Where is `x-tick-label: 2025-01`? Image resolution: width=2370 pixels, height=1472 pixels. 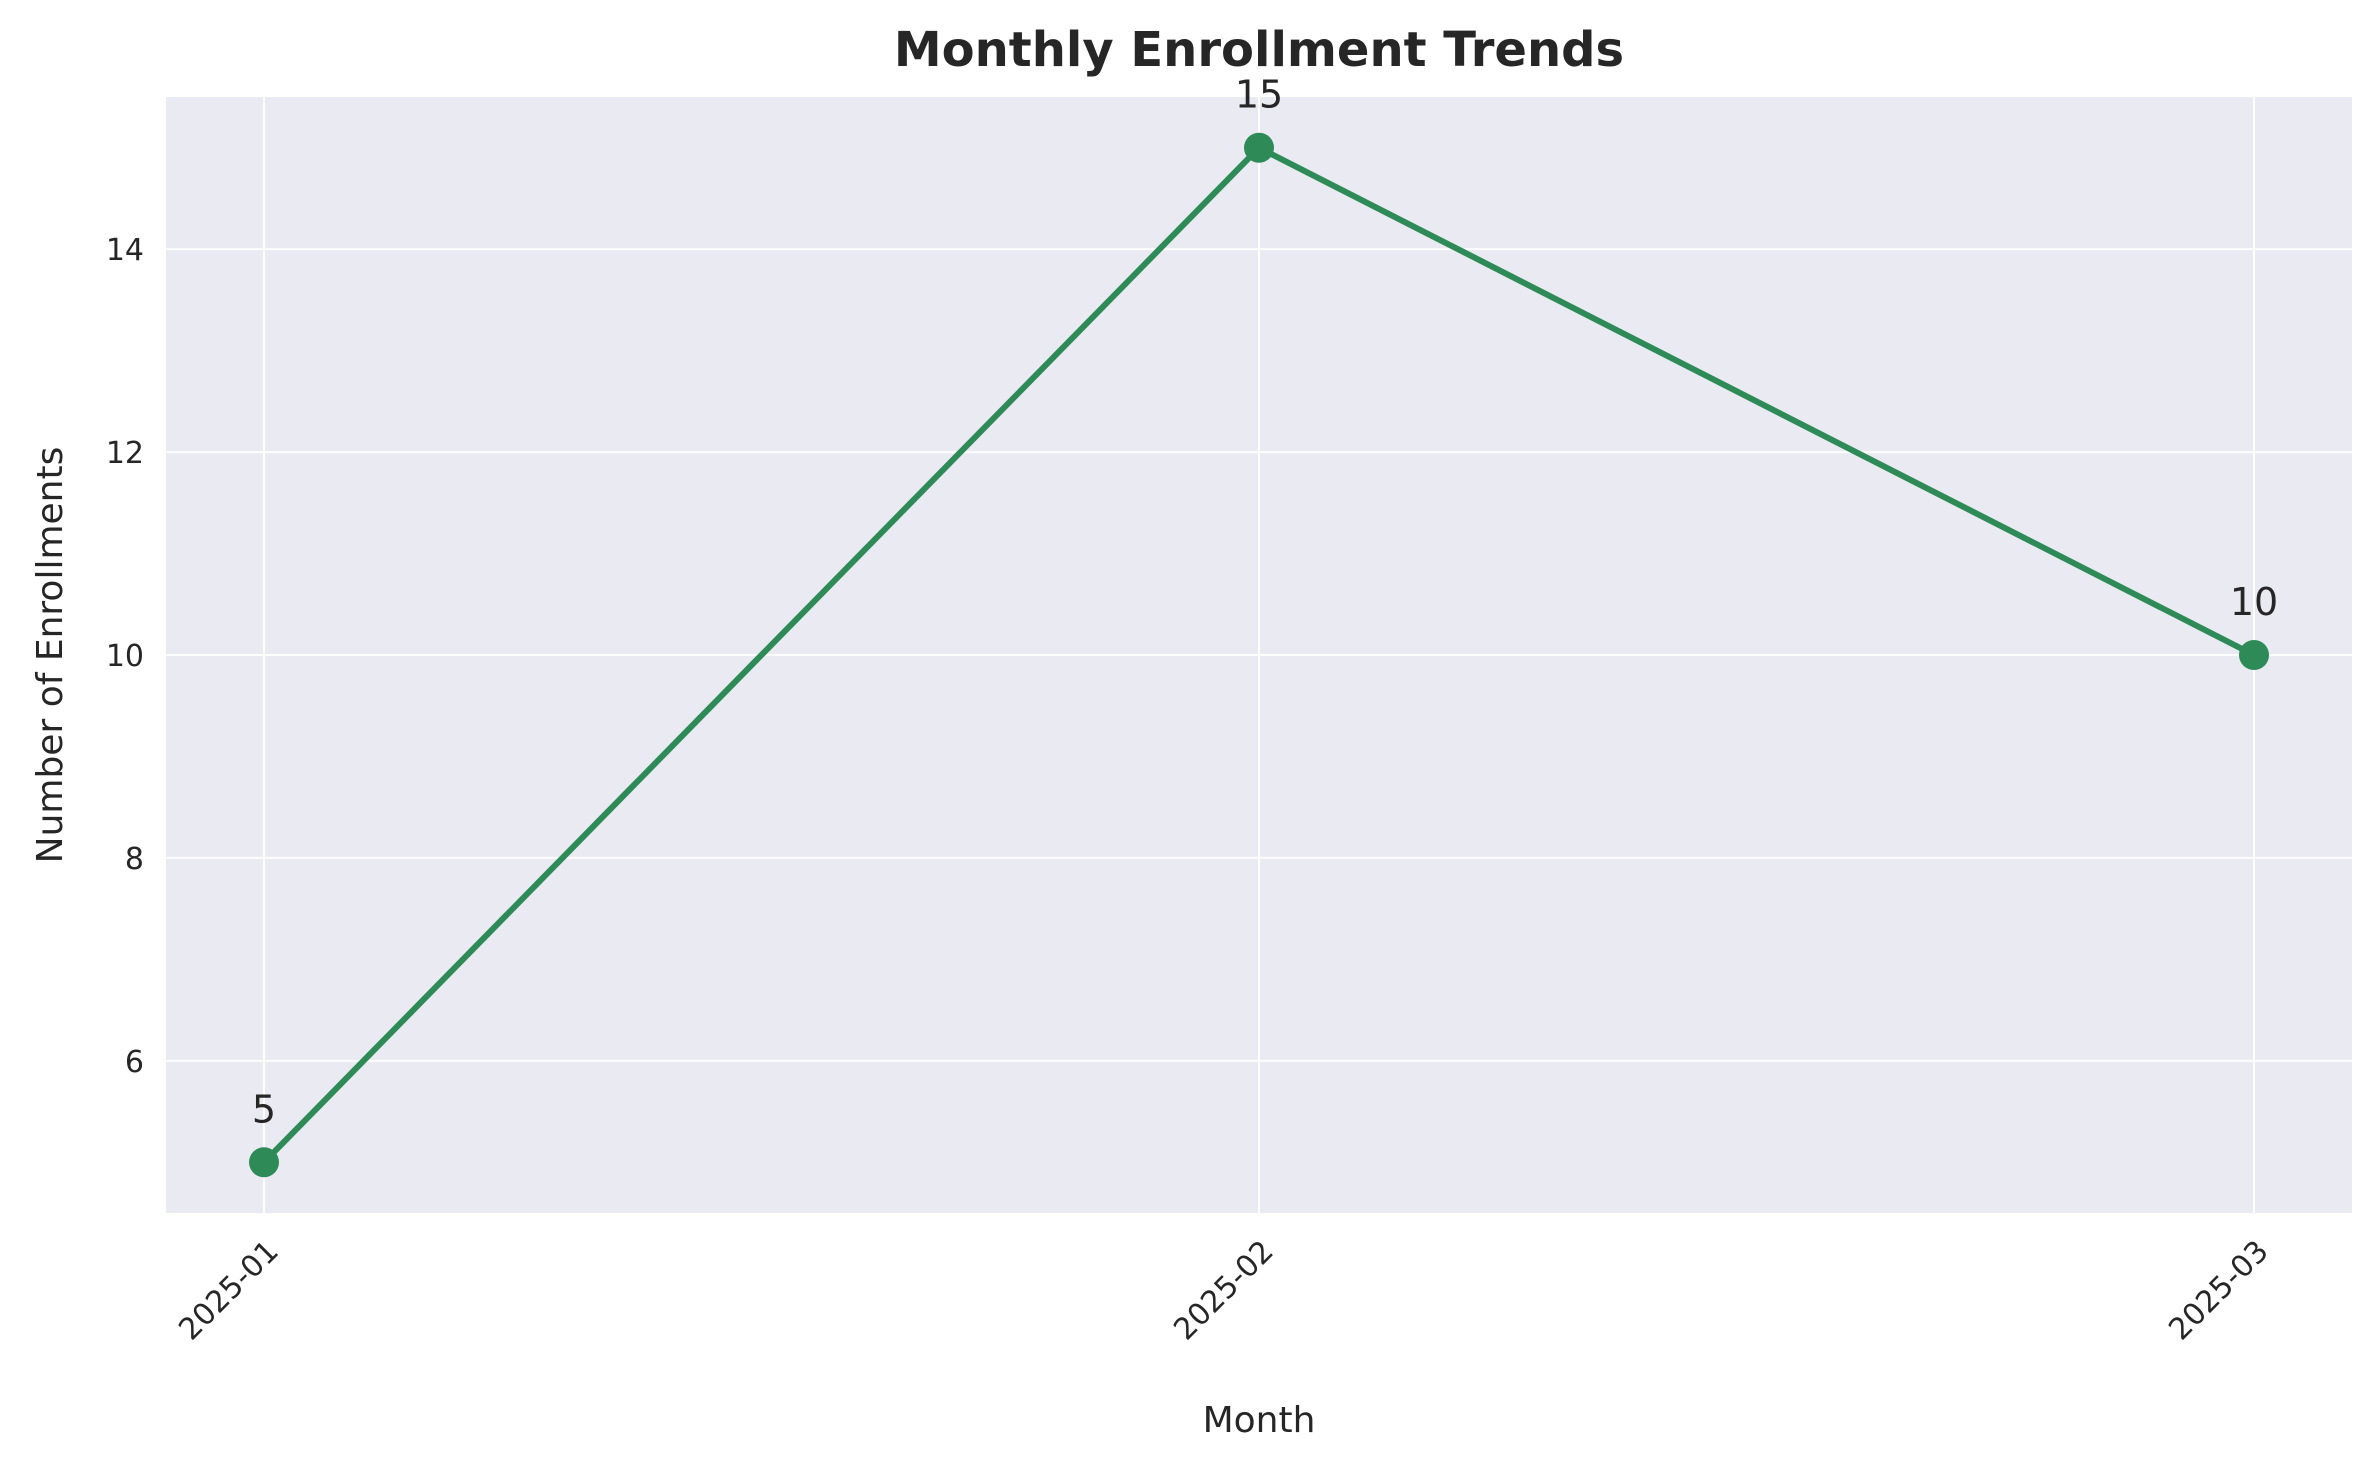
x-tick-label: 2025-01 is located at coordinates (228, 1290).